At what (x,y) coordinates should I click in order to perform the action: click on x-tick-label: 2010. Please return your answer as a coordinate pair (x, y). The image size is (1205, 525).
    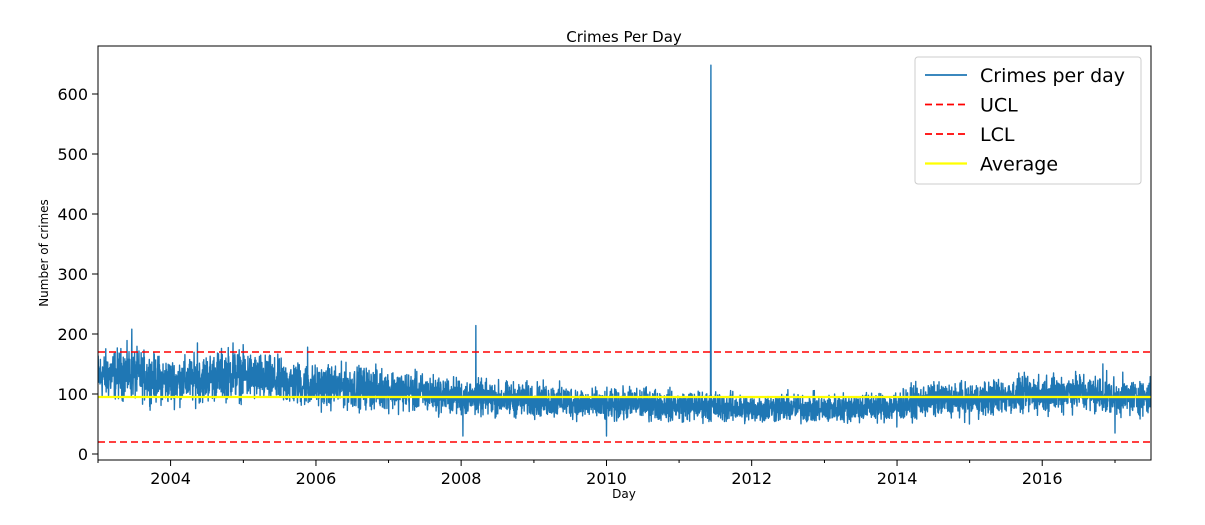
    Looking at the image, I should click on (606, 478).